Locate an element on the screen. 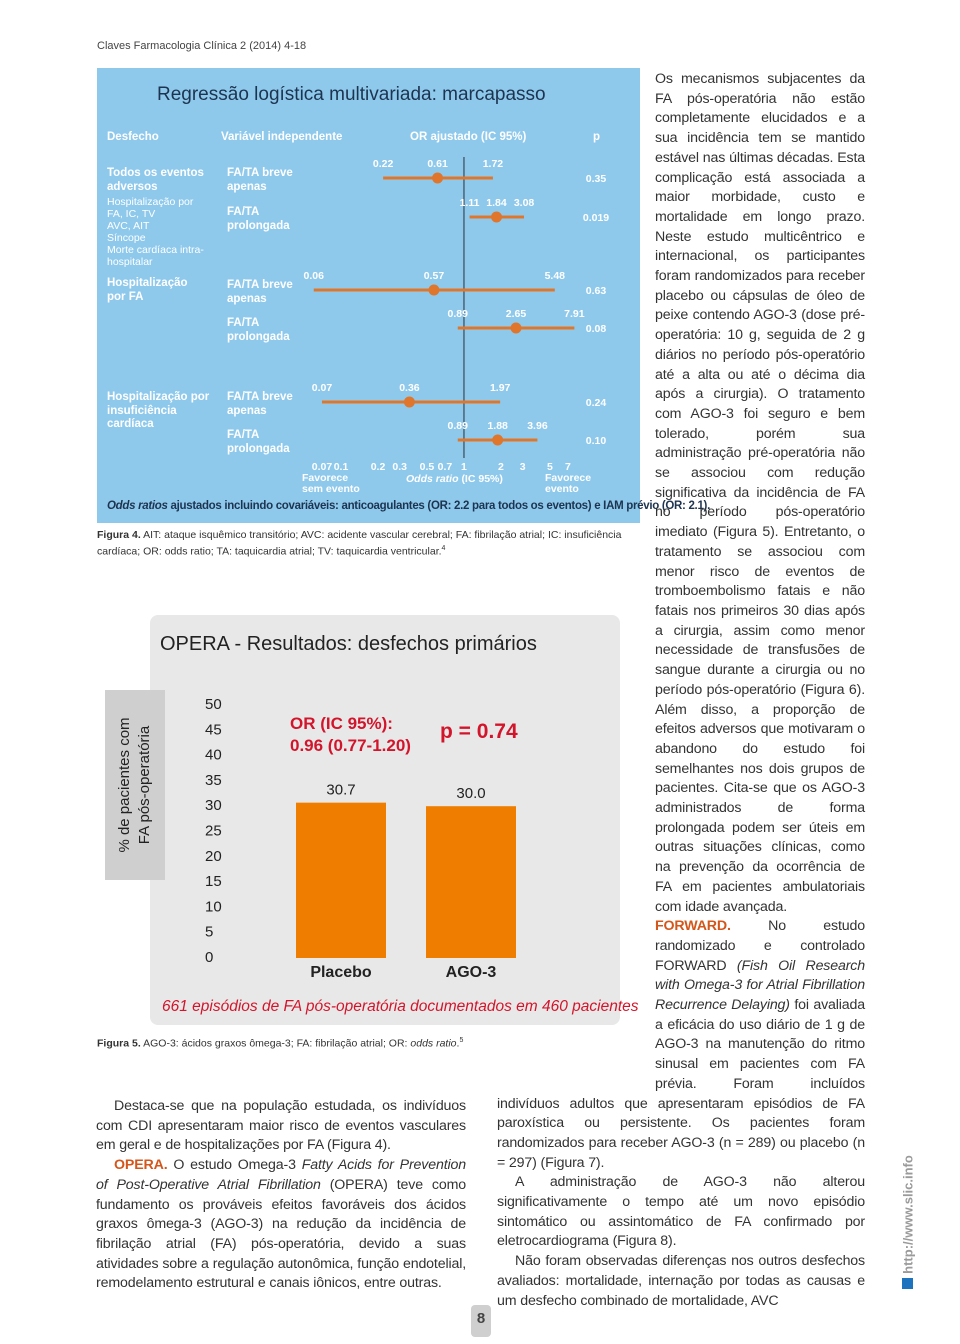 The width and height of the screenshot is (960, 1344). column-header: p is located at coordinates (597, 137).